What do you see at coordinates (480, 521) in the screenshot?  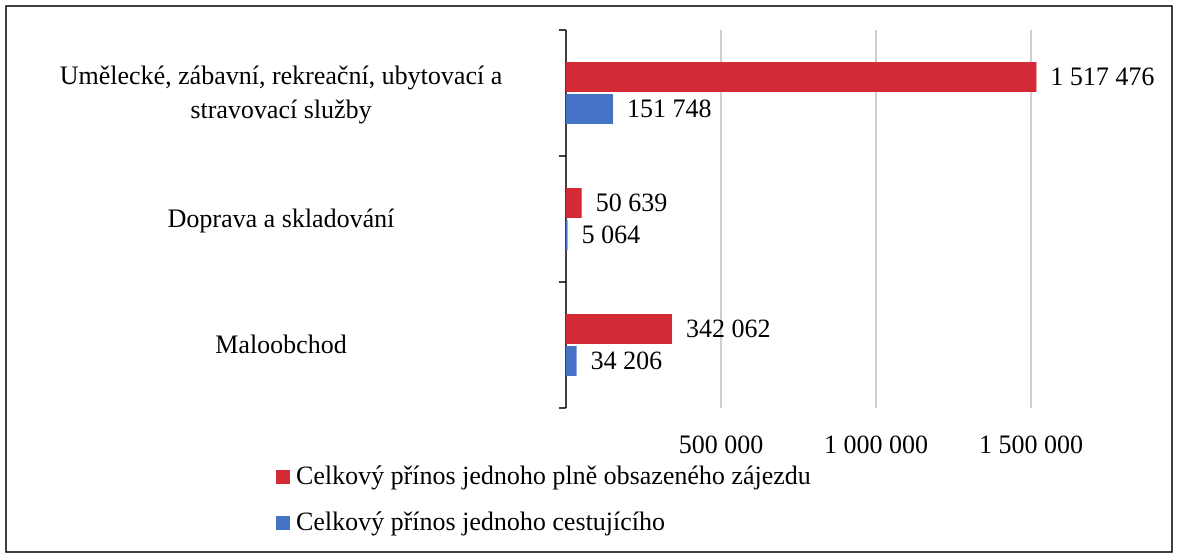 I see `legend-label: Celkový přínos jednoho cestujícího` at bounding box center [480, 521].